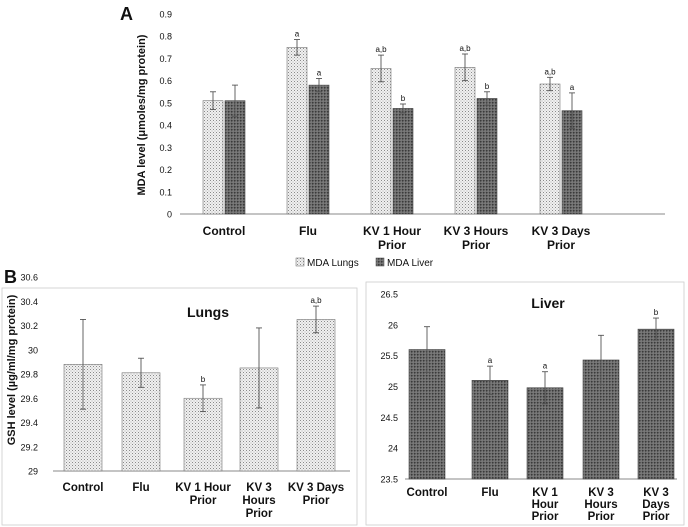 The height and width of the screenshot is (527, 688). Describe the element at coordinates (29, 423) in the screenshot. I see `lungs-ytick-label: 29.4` at that location.